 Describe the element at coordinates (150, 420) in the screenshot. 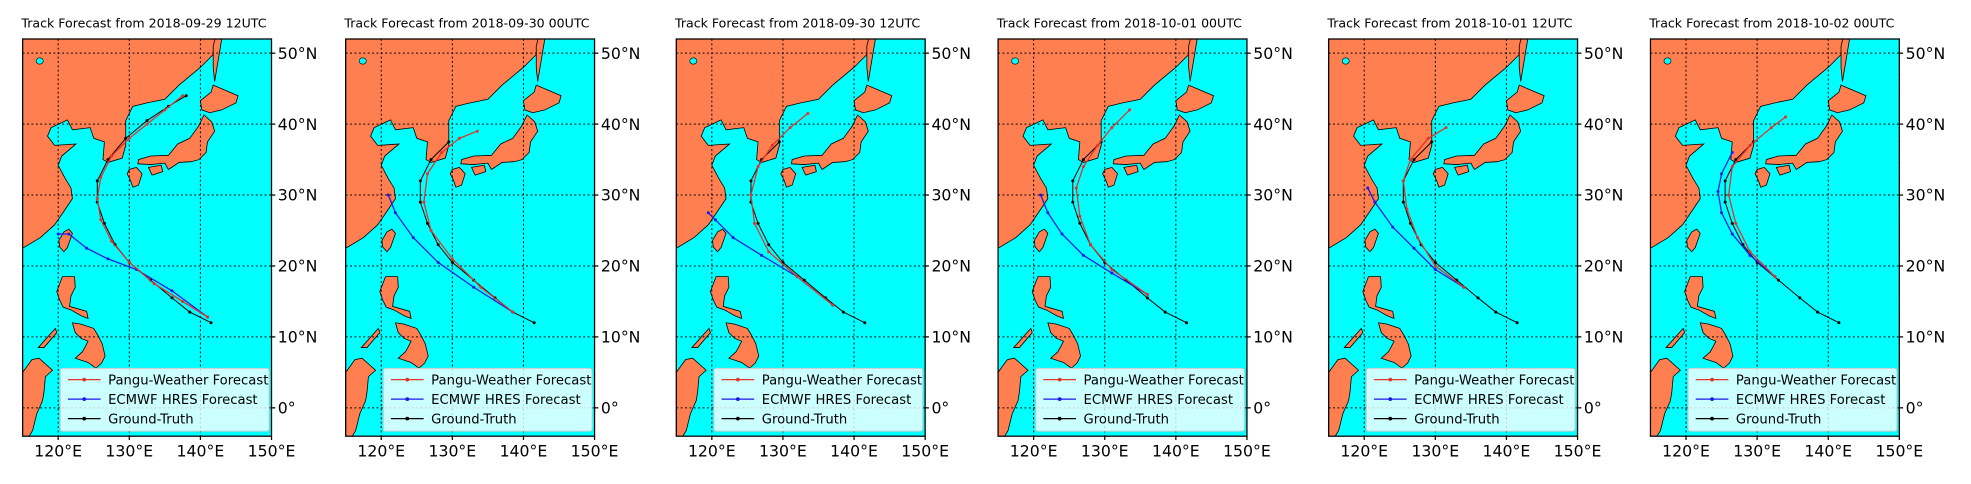

I see `legend-label: Ground-Truth` at that location.